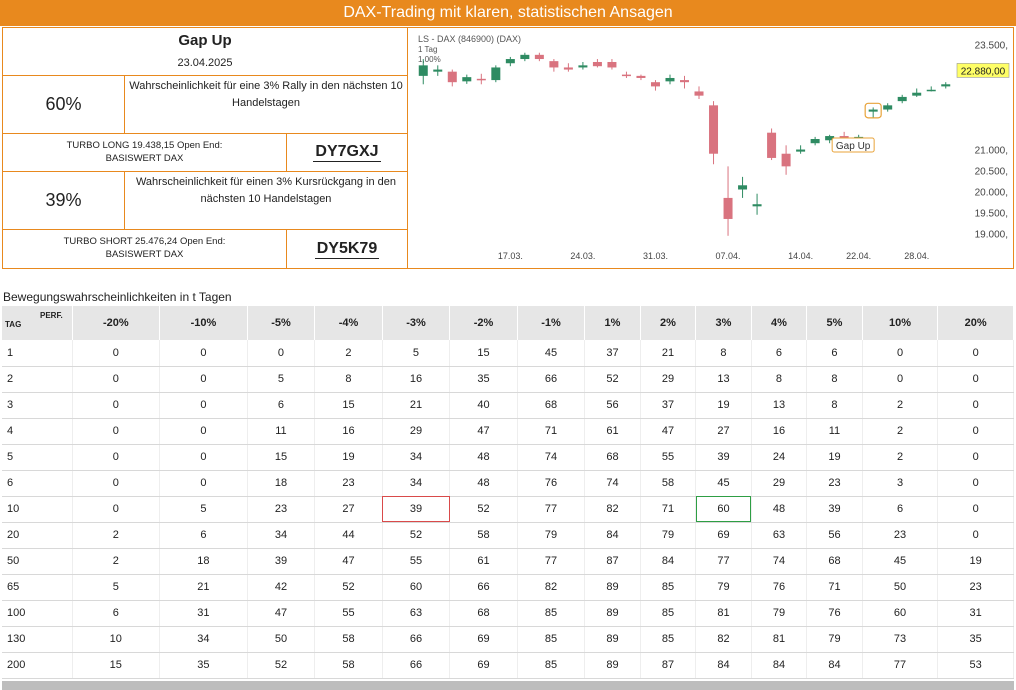 The width and height of the screenshot is (1016, 690). I want to click on column-header: 1%, so click(612, 323).